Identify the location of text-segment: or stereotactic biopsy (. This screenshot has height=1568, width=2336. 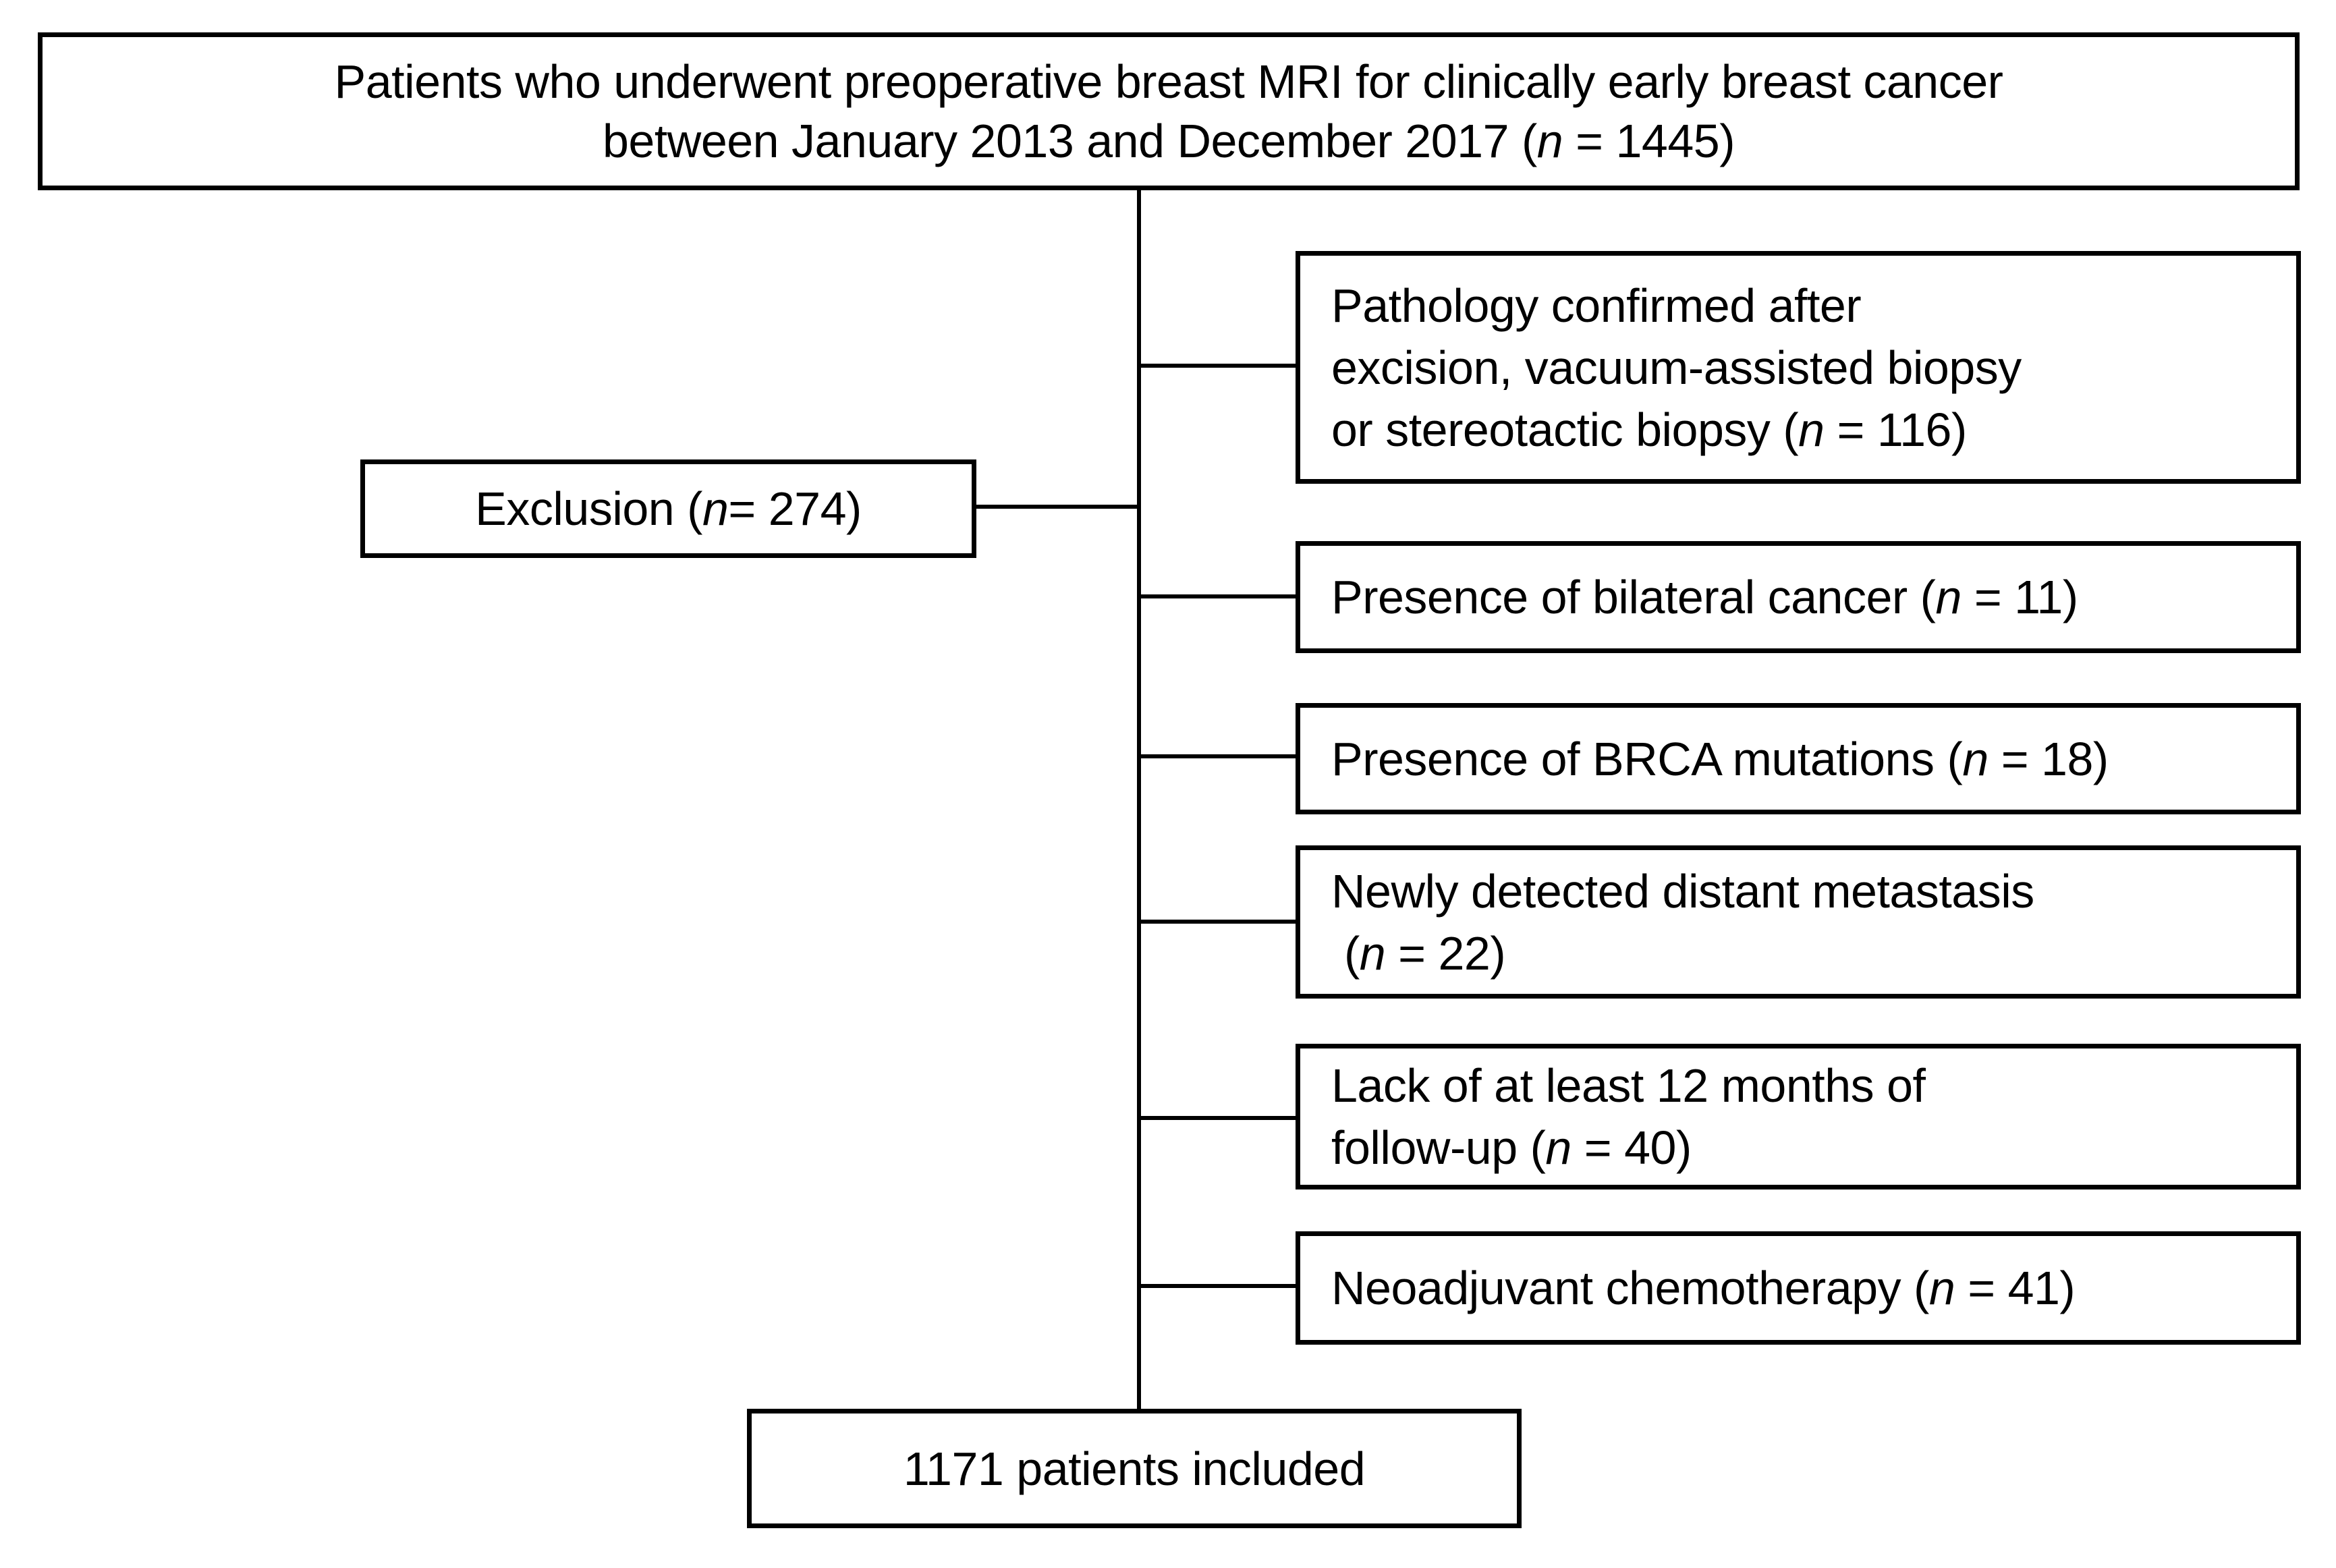
(1565, 429).